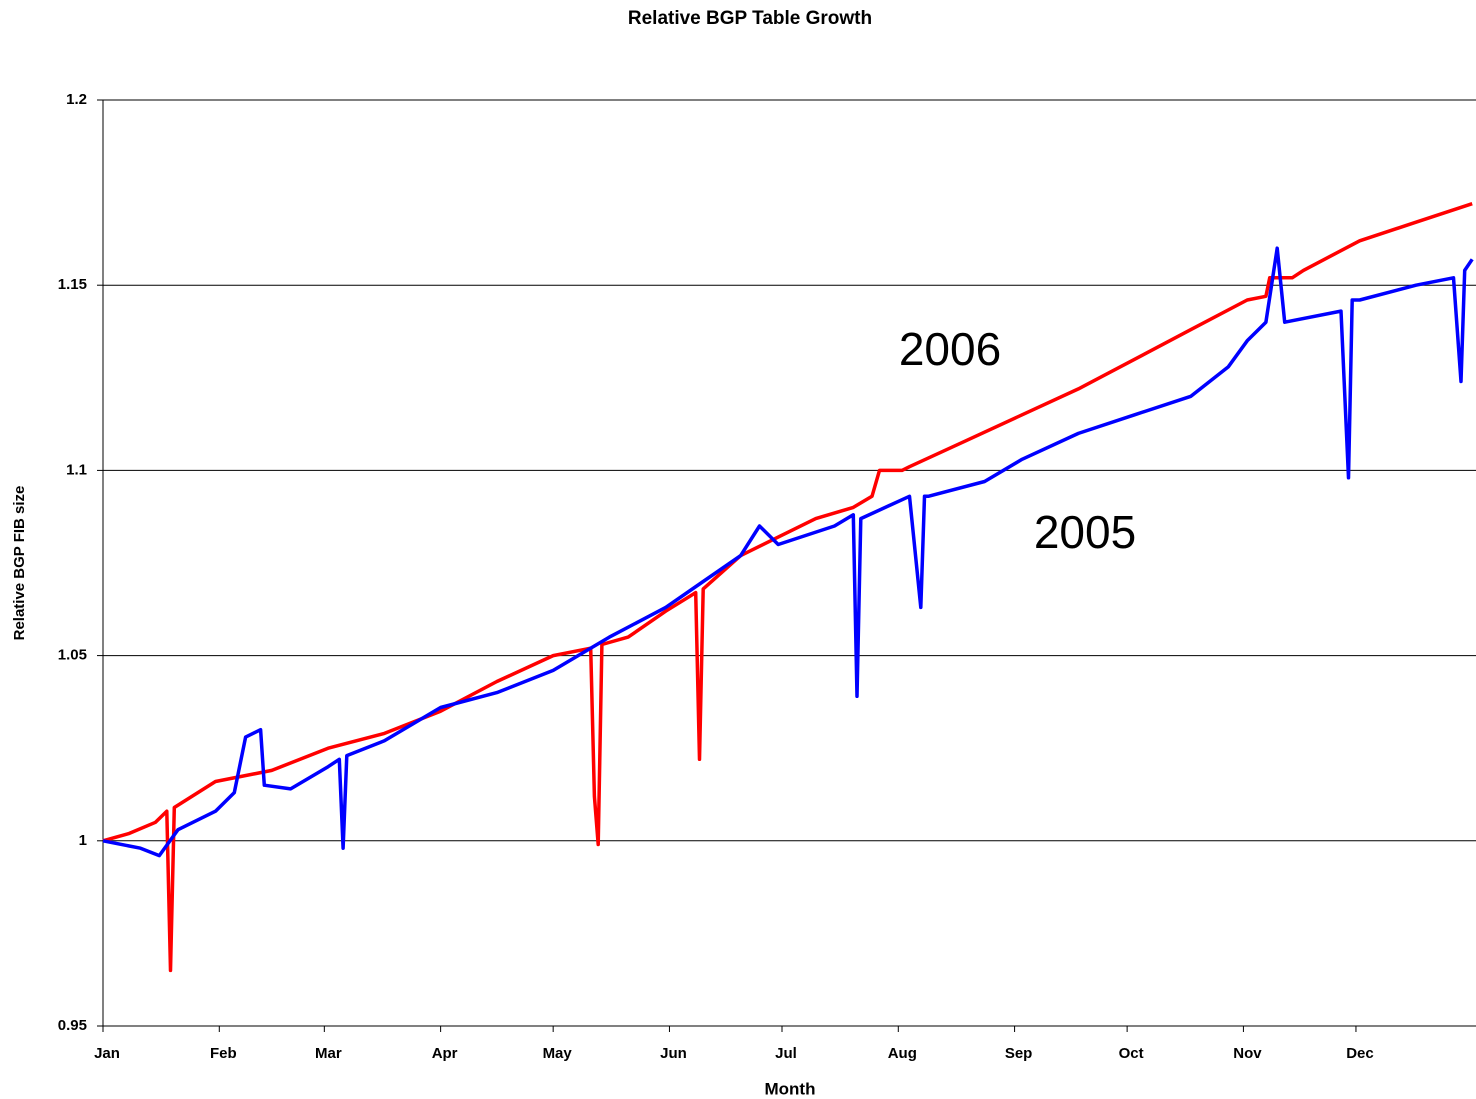 This screenshot has height=1099, width=1476. I want to click on y-tick-label: 1.15, so click(72, 284).